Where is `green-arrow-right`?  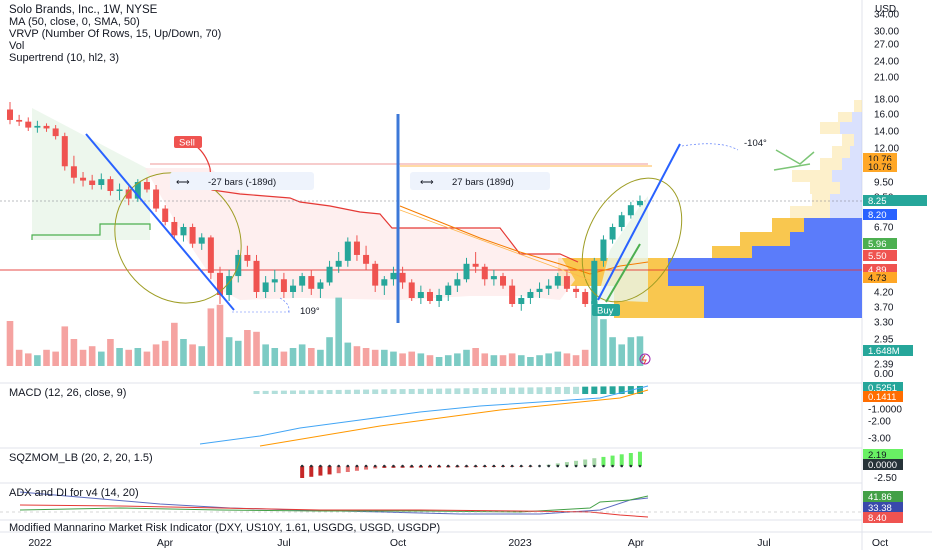
green-arrow-right is located at coordinates (795, 157).